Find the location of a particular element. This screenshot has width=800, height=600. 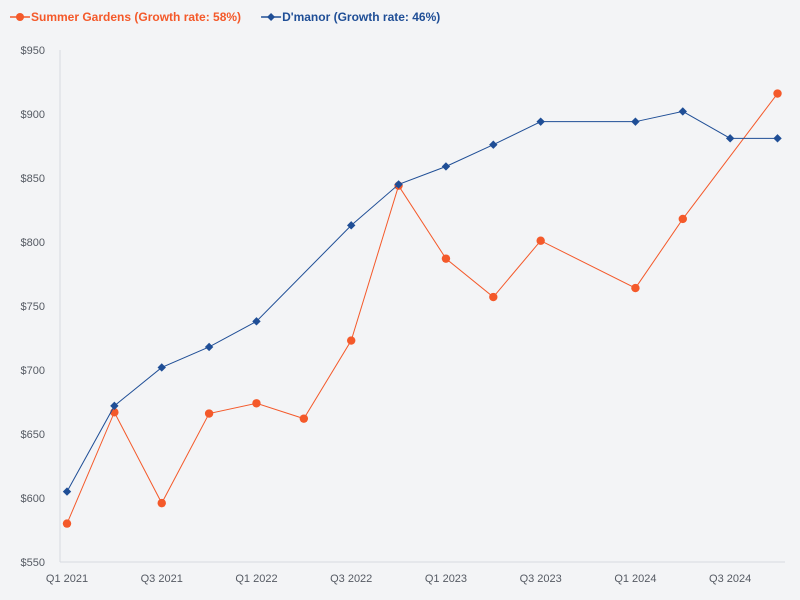

x-tick-label: Q1 2024 is located at coordinates (635, 579).